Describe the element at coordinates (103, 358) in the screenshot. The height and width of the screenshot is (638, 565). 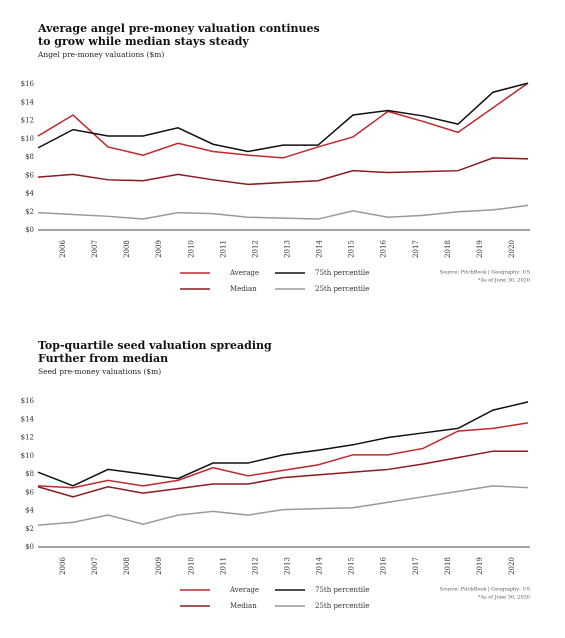
I see `chart-title: Further from median` at that location.